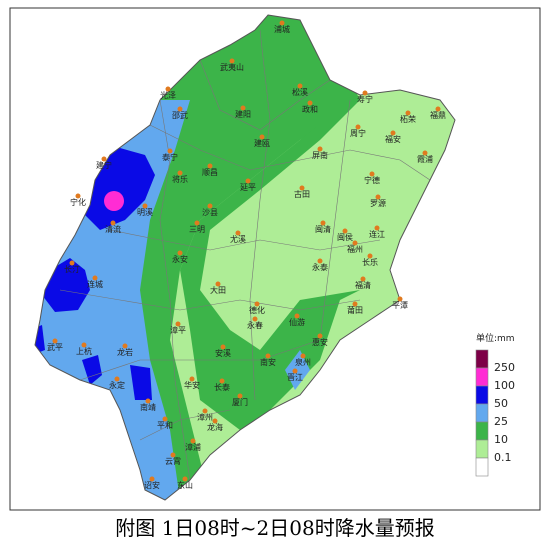 This screenshot has width=558, height=557. I want to click on city-name: 厦门, so click(240, 402).